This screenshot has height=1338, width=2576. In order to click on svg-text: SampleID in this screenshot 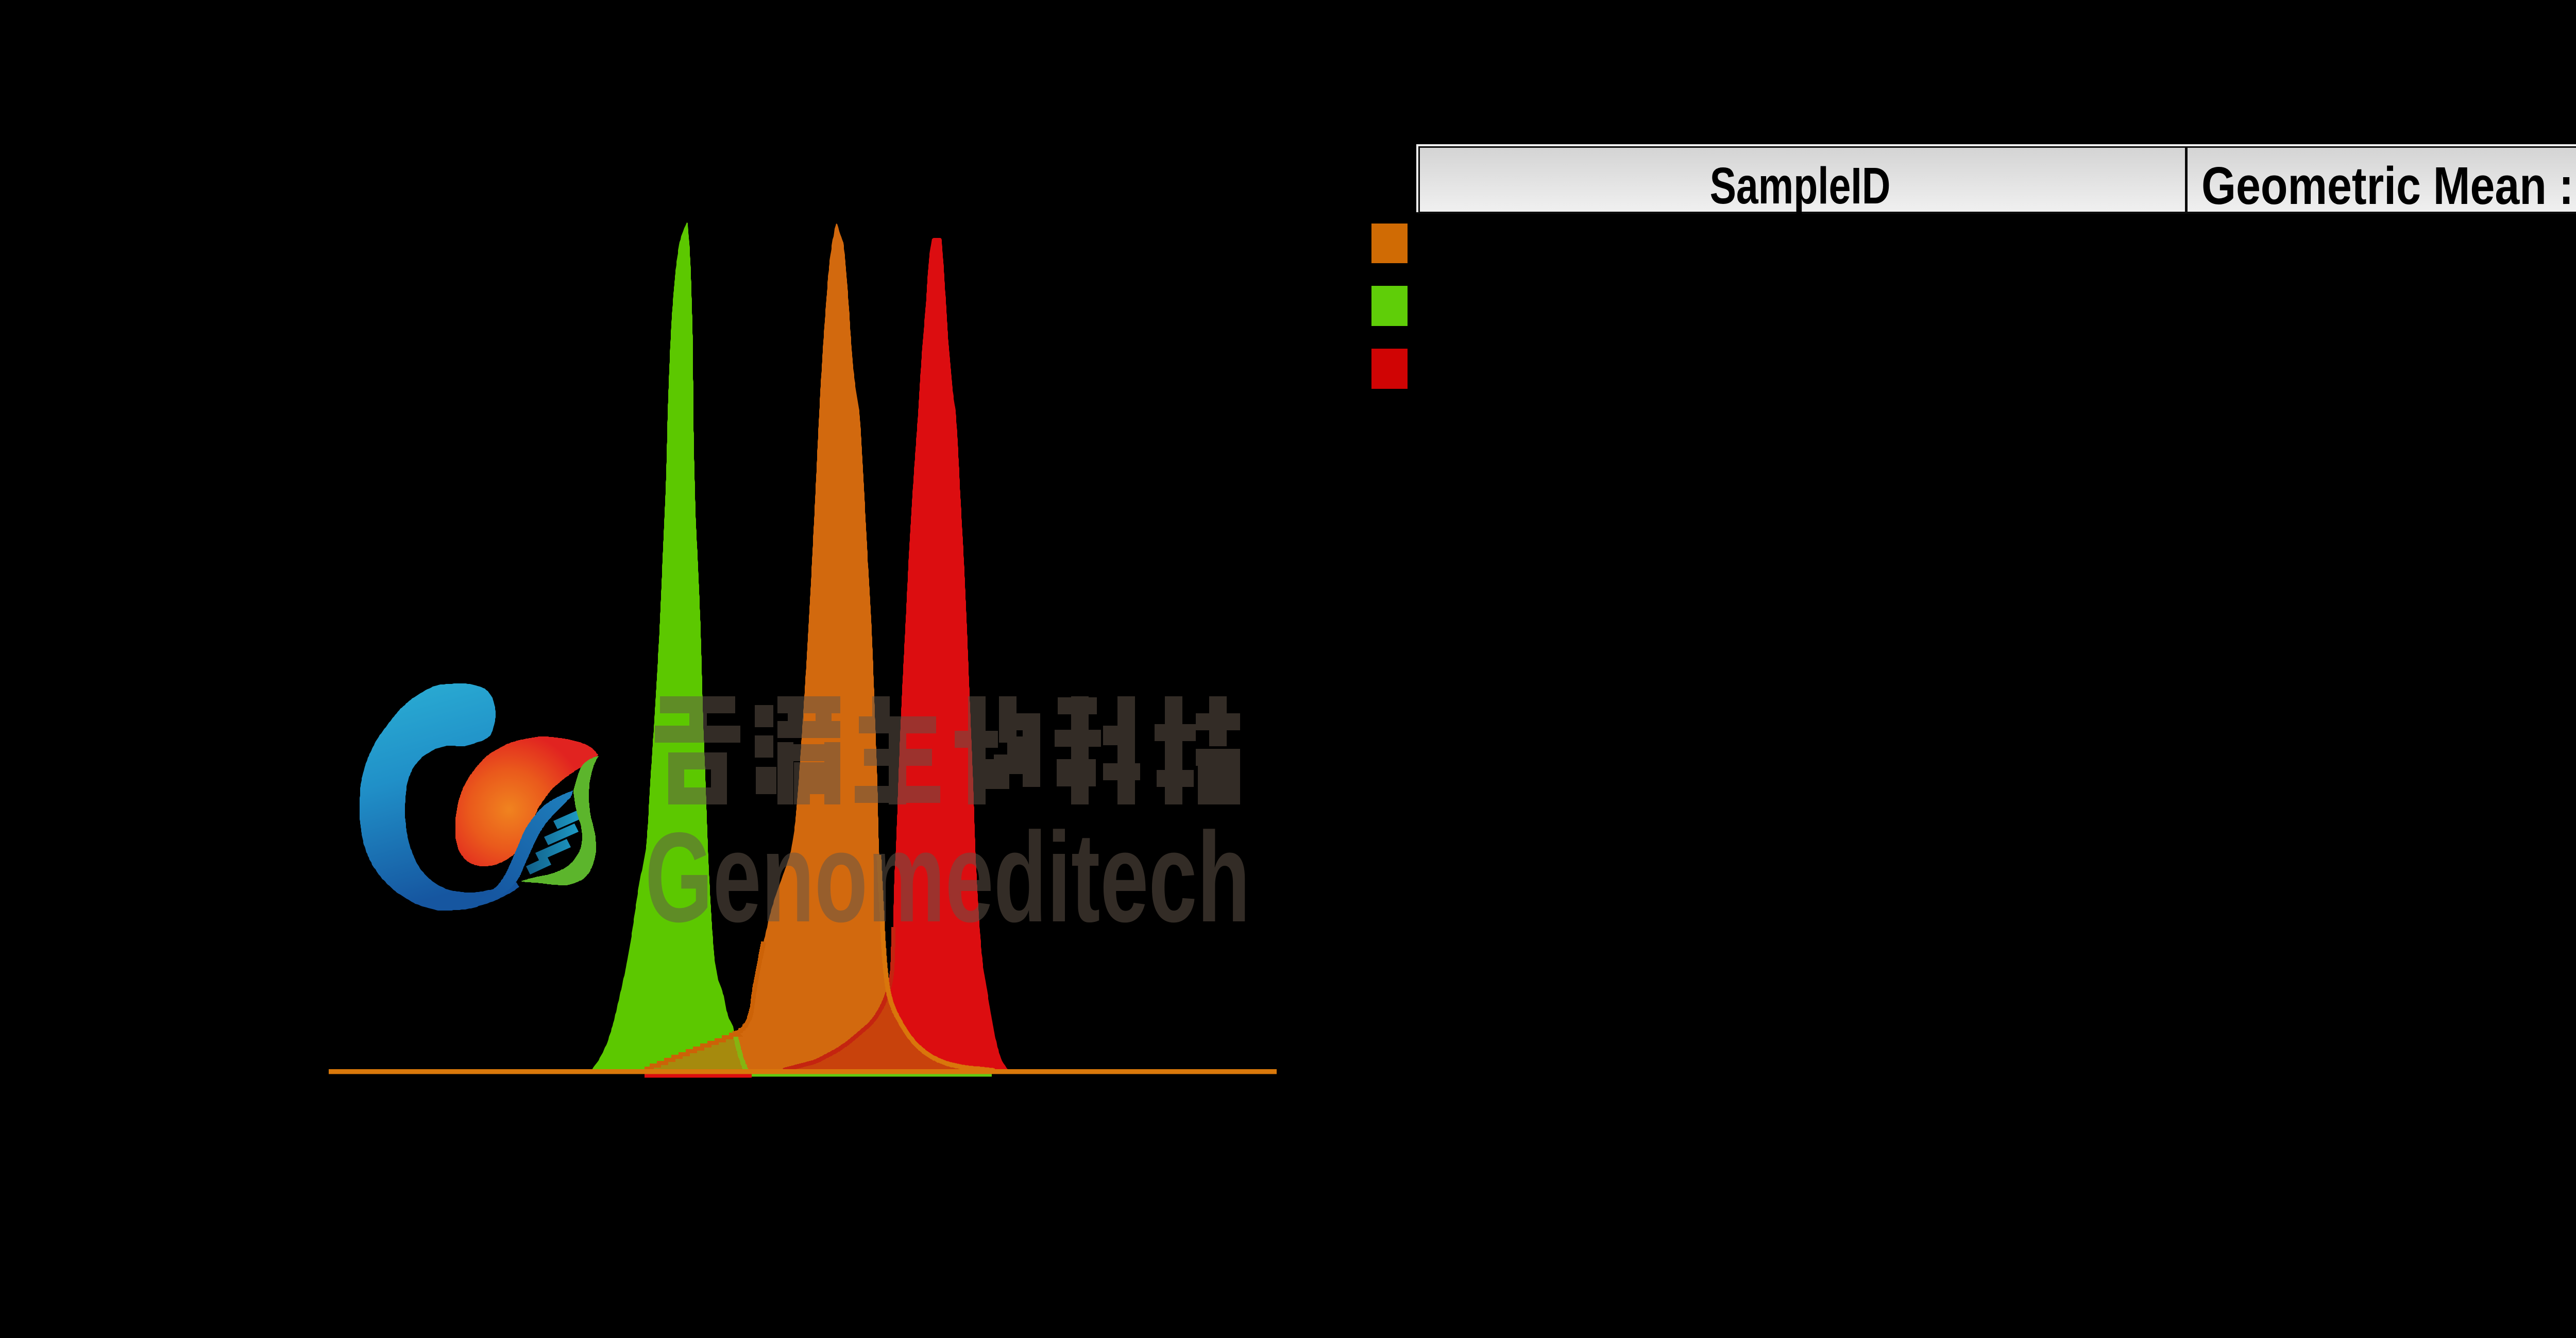, I will do `click(1800, 185)`.